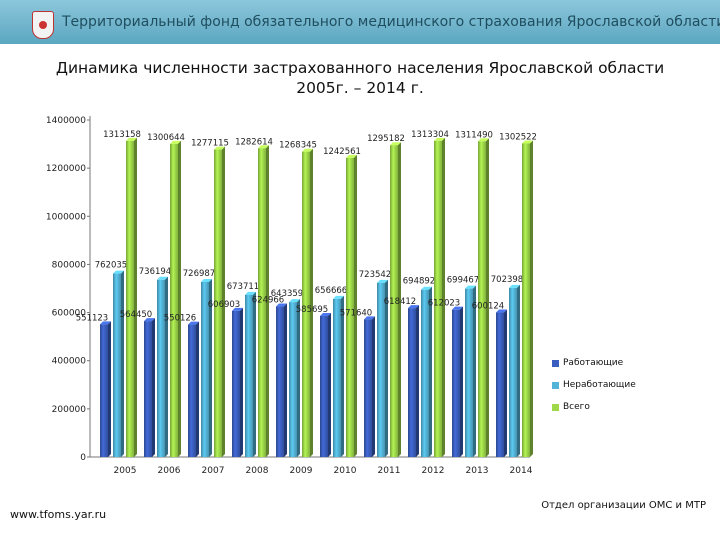 The width and height of the screenshot is (720, 540). What do you see at coordinates (58, 514) in the screenshot?
I see `footer-url: www.tfoms.yar.ru` at bounding box center [58, 514].